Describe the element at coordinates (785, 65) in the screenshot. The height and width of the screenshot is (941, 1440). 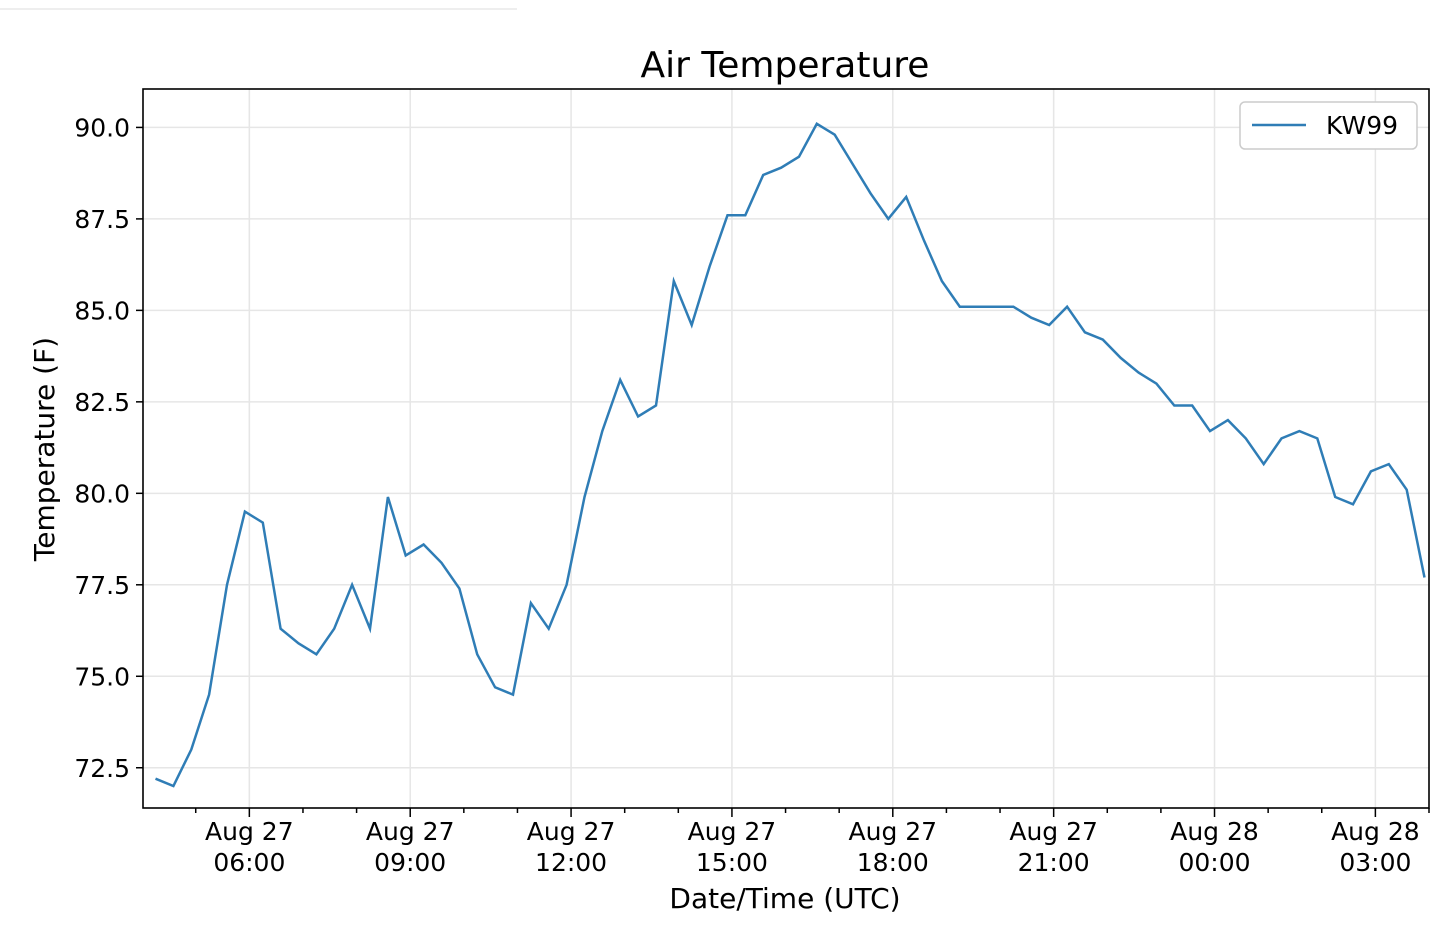
I see `chart-title: Air Temperature` at that location.